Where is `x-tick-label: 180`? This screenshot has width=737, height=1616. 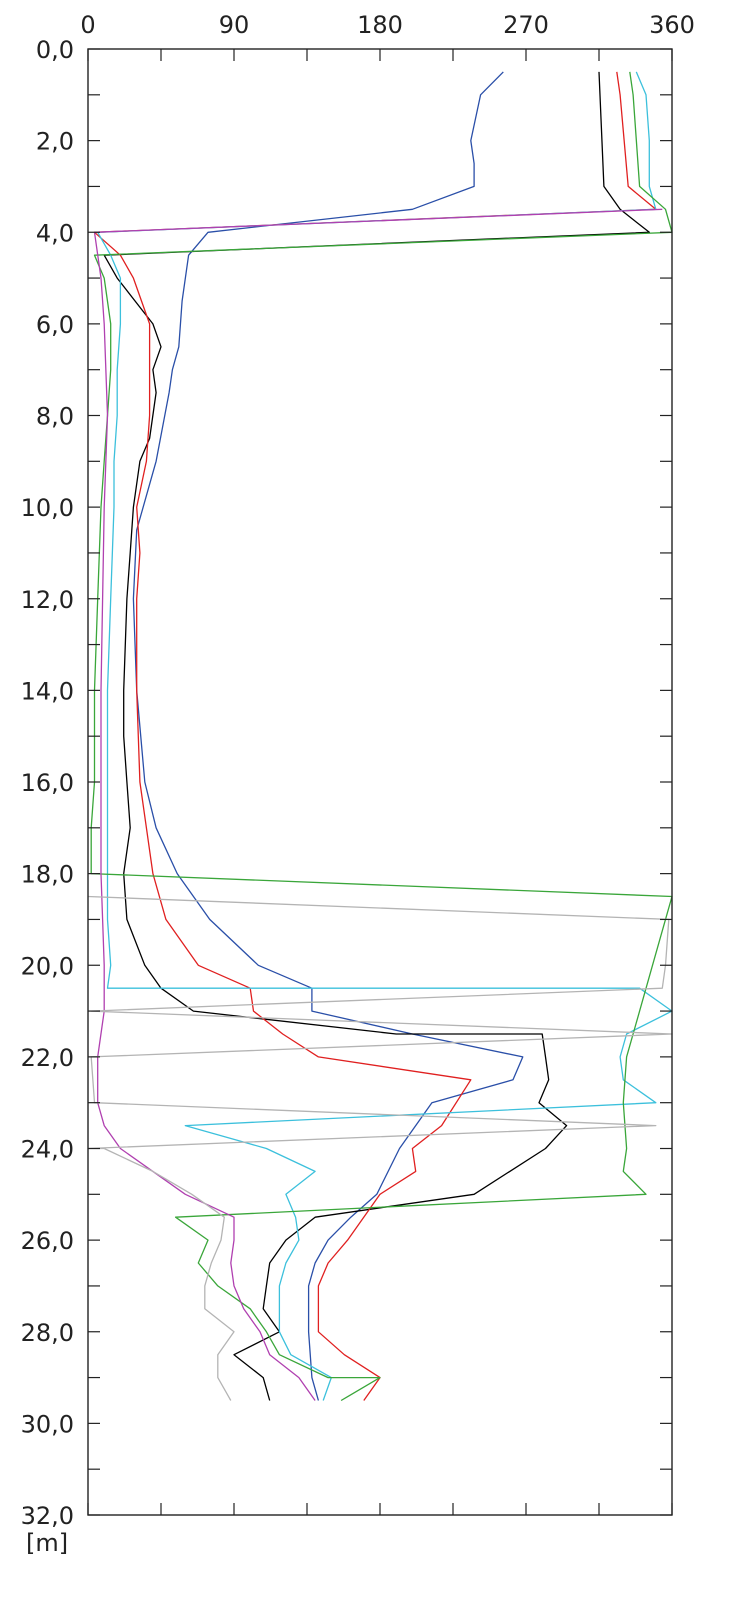 x-tick-label: 180 is located at coordinates (380, 25).